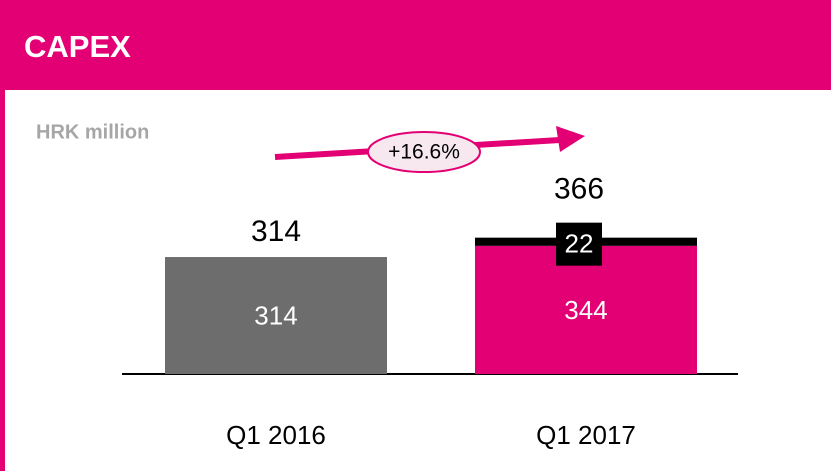 This screenshot has height=471, width=831. Describe the element at coordinates (579, 189) in the screenshot. I see `total-label: 366` at that location.